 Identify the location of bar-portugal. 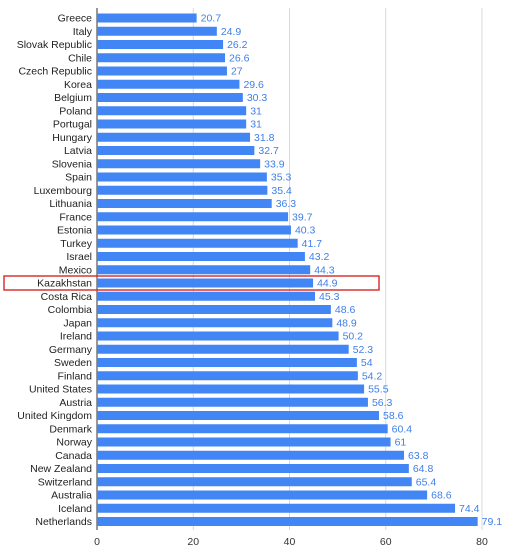
(172, 124).